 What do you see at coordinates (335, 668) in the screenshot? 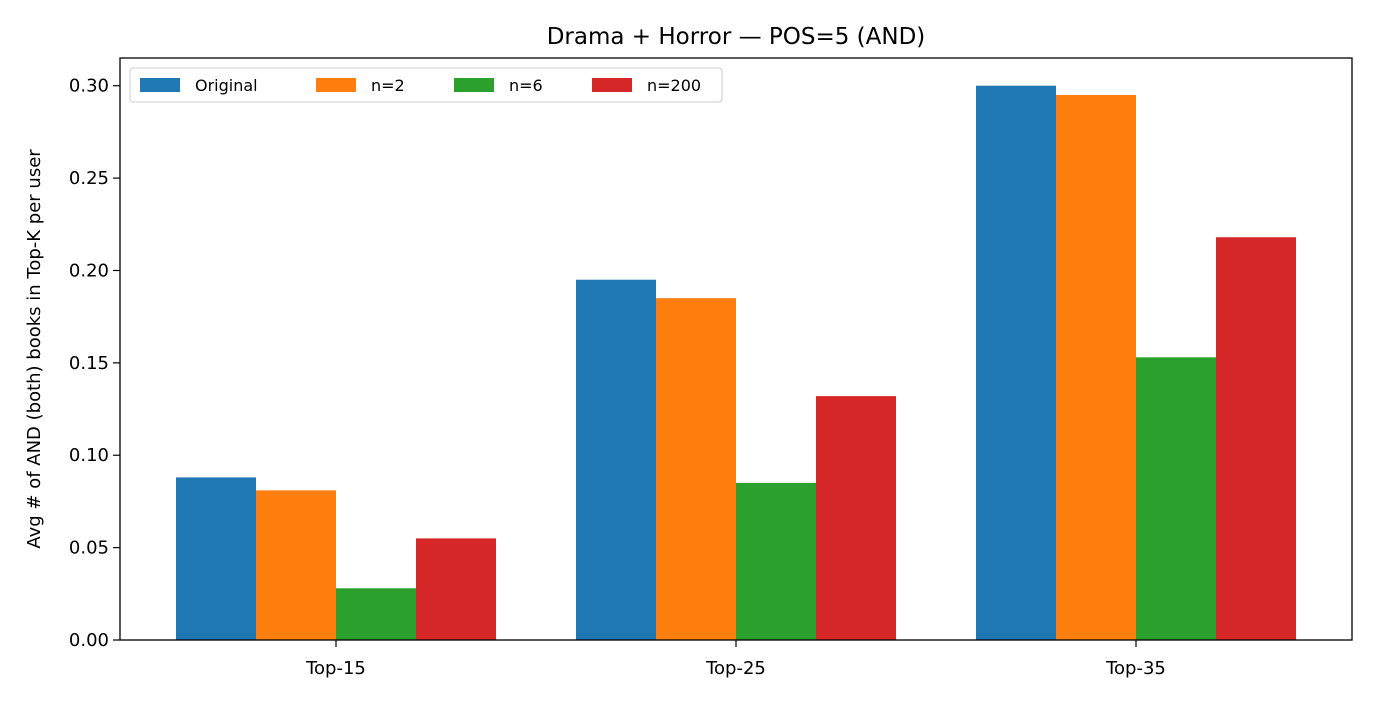
I see `x-tick-label: Top-15` at bounding box center [335, 668].